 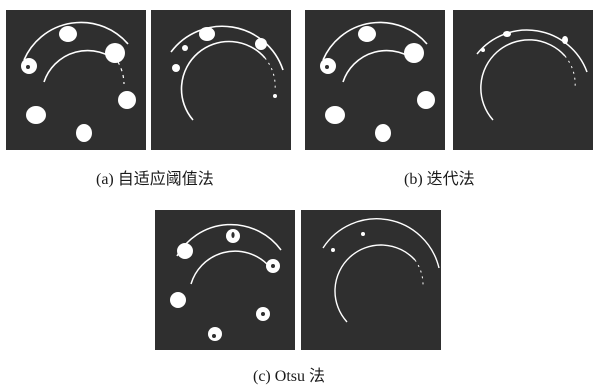 I want to click on threshold-image-c-arcs, so click(x=371, y=280).